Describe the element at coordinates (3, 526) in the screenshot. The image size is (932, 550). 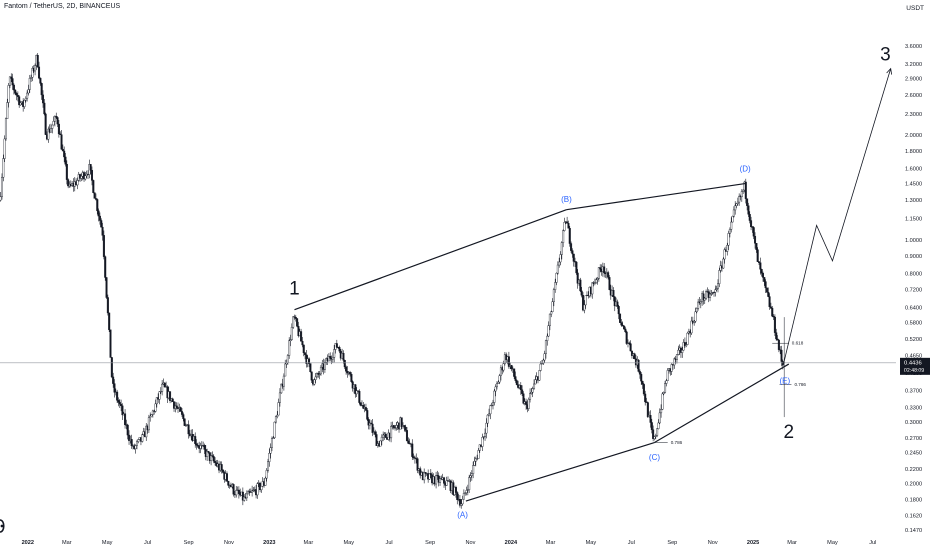
I see `tradingview-logo-icon` at that location.